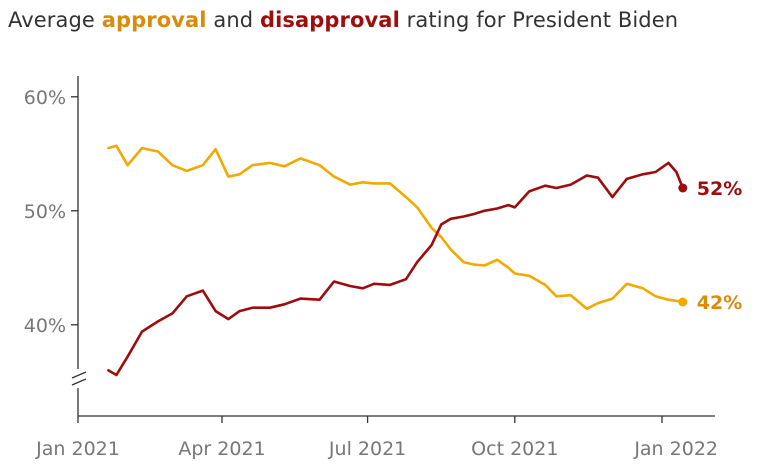 Image resolution: width=780 pixels, height=470 pixels. I want to click on x-tick-label: Apr 2021, so click(221, 449).